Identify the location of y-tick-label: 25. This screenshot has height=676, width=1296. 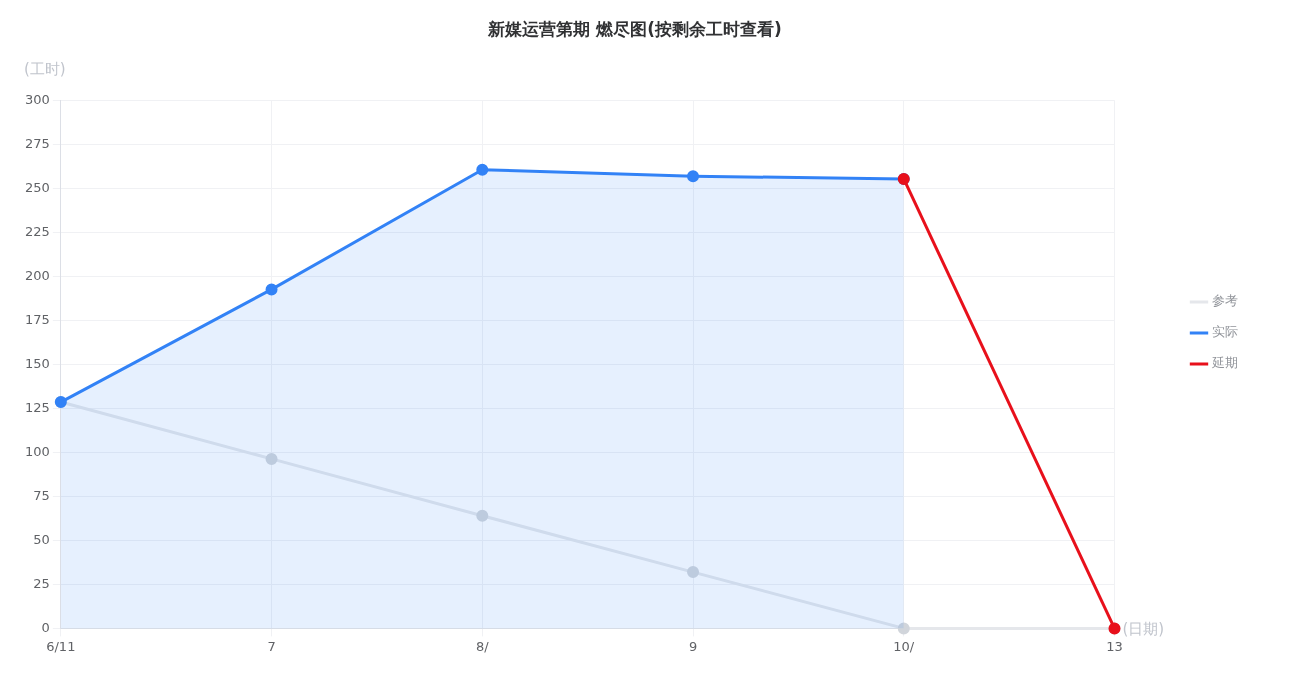
(41, 583).